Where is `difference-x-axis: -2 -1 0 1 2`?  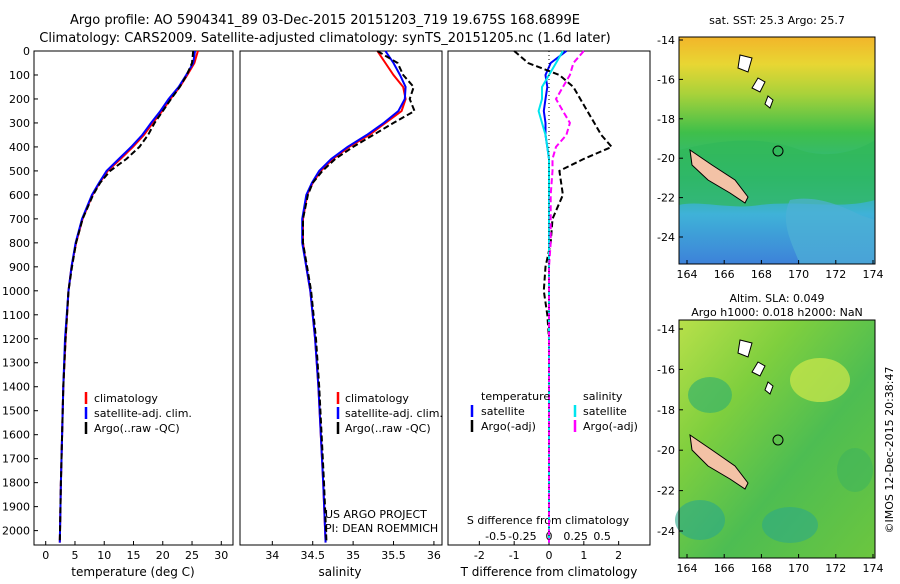
difference-x-axis: -2 -1 0 1 2 is located at coordinates (548, 551).